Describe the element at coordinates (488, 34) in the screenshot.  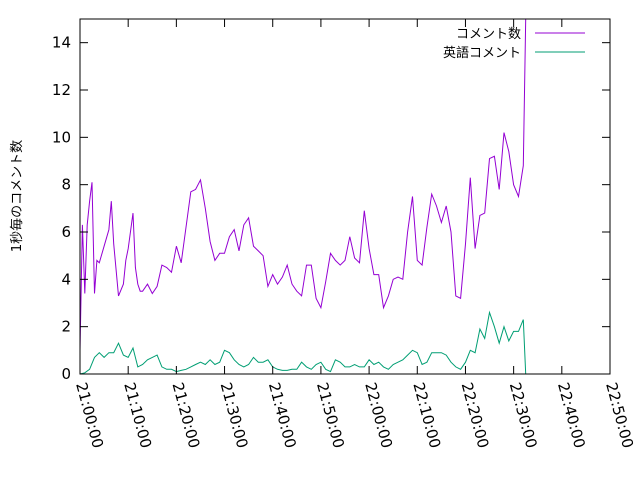
I see `legend-label-1: コメント数` at that location.